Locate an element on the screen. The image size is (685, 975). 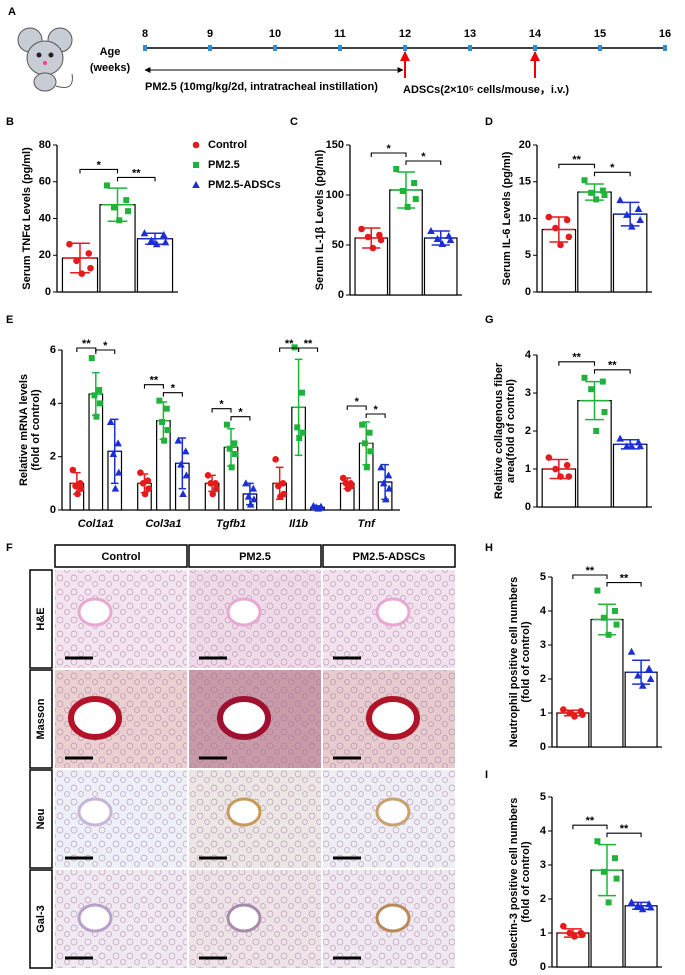
timeline-tick-label: 12 is located at coordinates (405, 34).